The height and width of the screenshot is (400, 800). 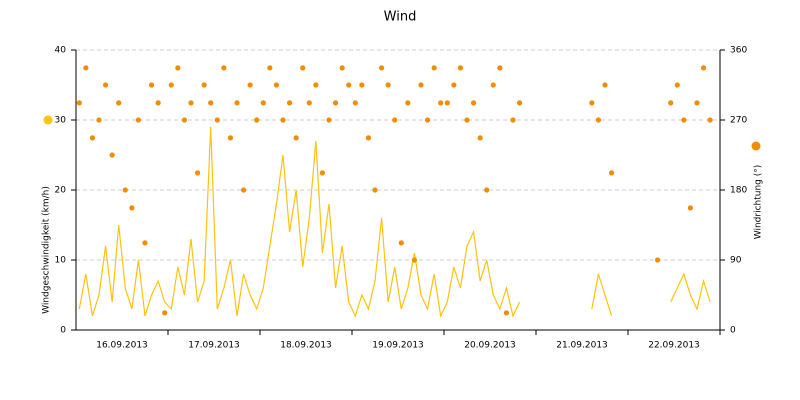 I want to click on y2-tick-label: 0, so click(x=733, y=331).